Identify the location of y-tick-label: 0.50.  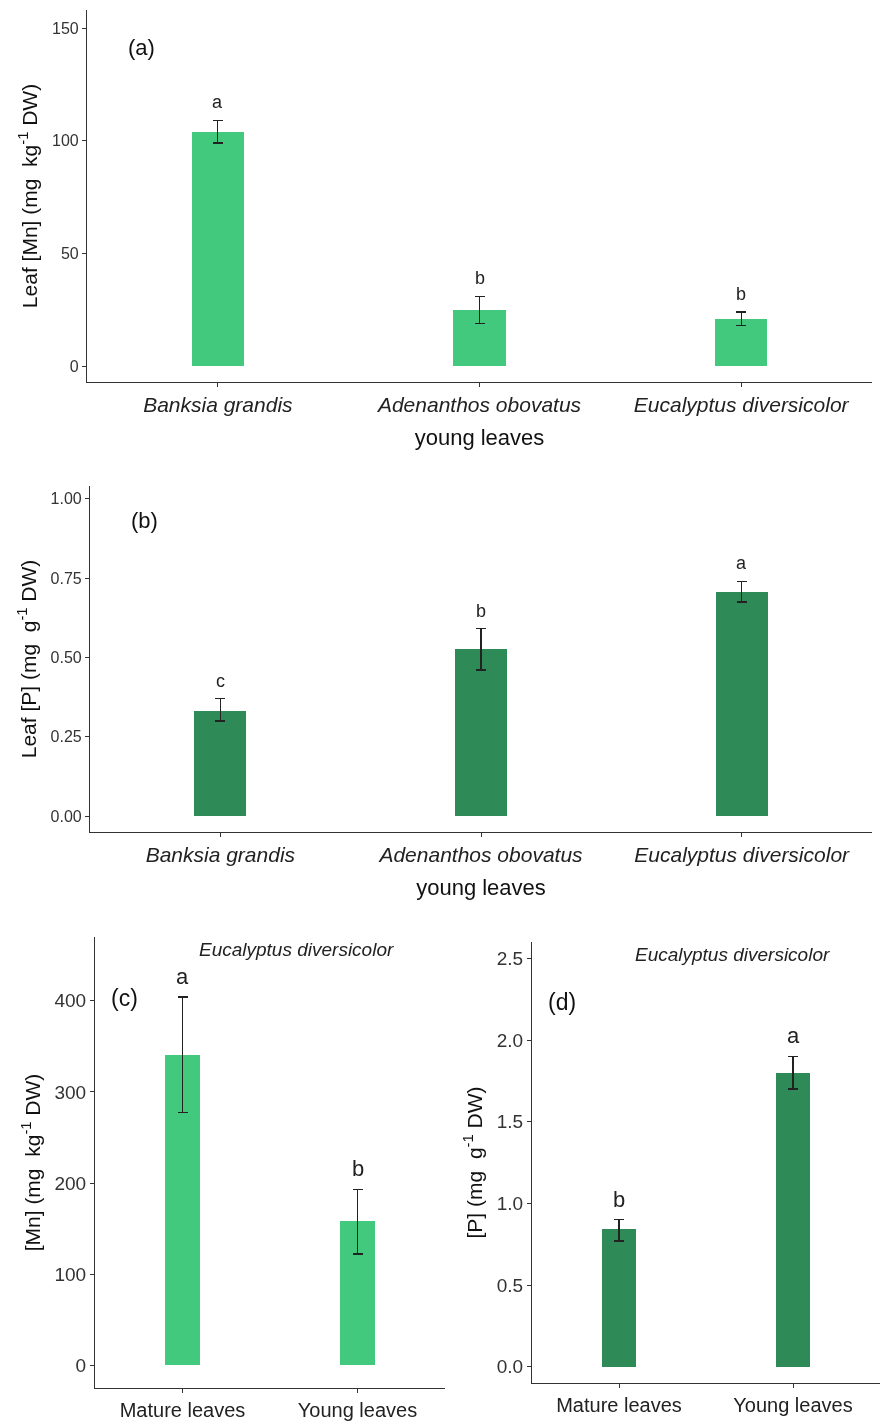
(66, 658).